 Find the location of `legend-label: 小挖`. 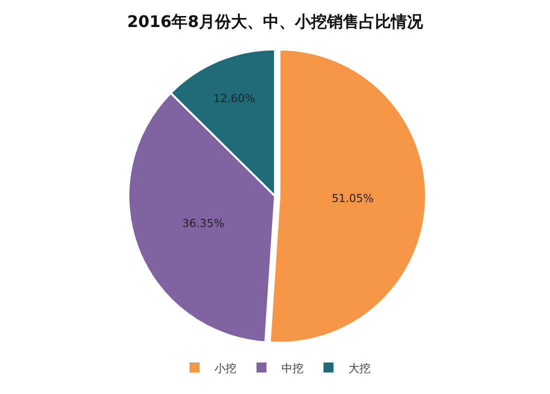

legend-label: 小挖 is located at coordinates (225, 368).